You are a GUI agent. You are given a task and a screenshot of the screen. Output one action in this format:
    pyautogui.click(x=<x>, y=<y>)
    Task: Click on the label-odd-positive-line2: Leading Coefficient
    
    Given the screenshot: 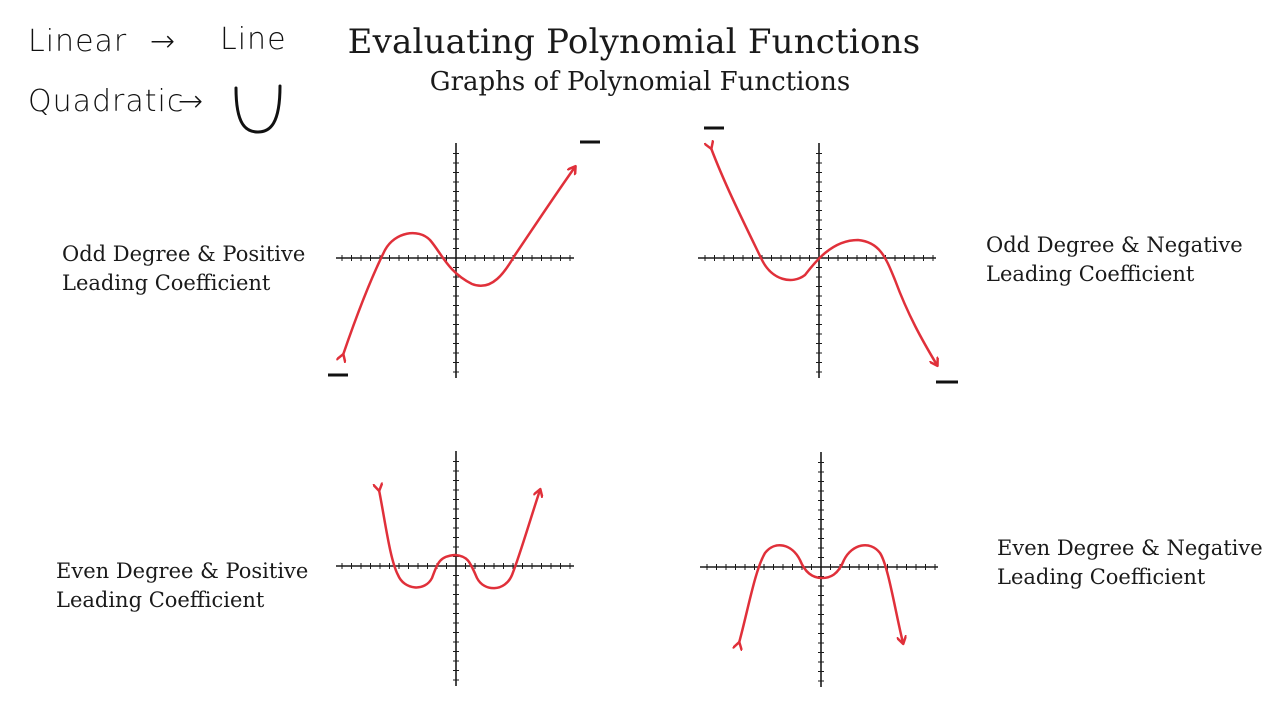 What is the action you would take?
    pyautogui.click(x=166, y=283)
    